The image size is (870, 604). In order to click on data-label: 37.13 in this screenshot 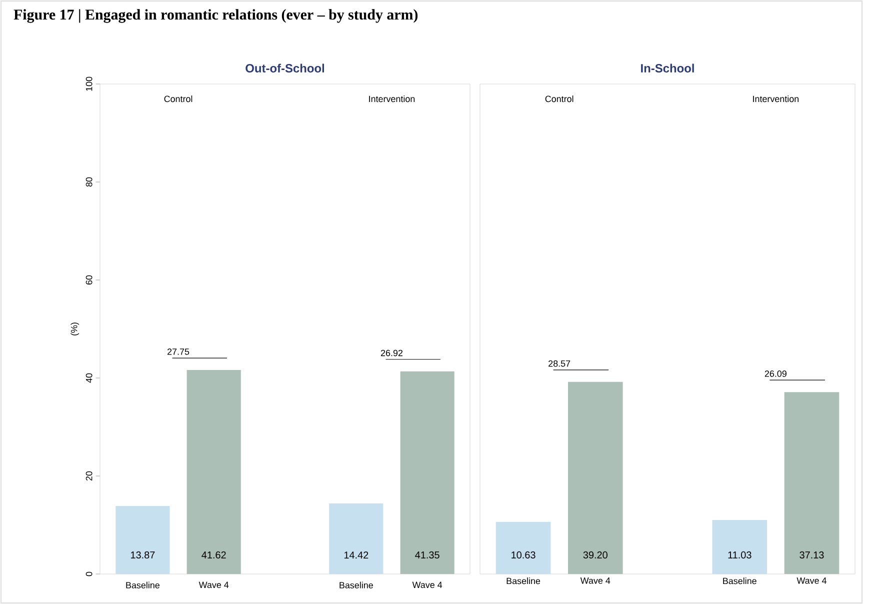, I will do `click(812, 554)`.